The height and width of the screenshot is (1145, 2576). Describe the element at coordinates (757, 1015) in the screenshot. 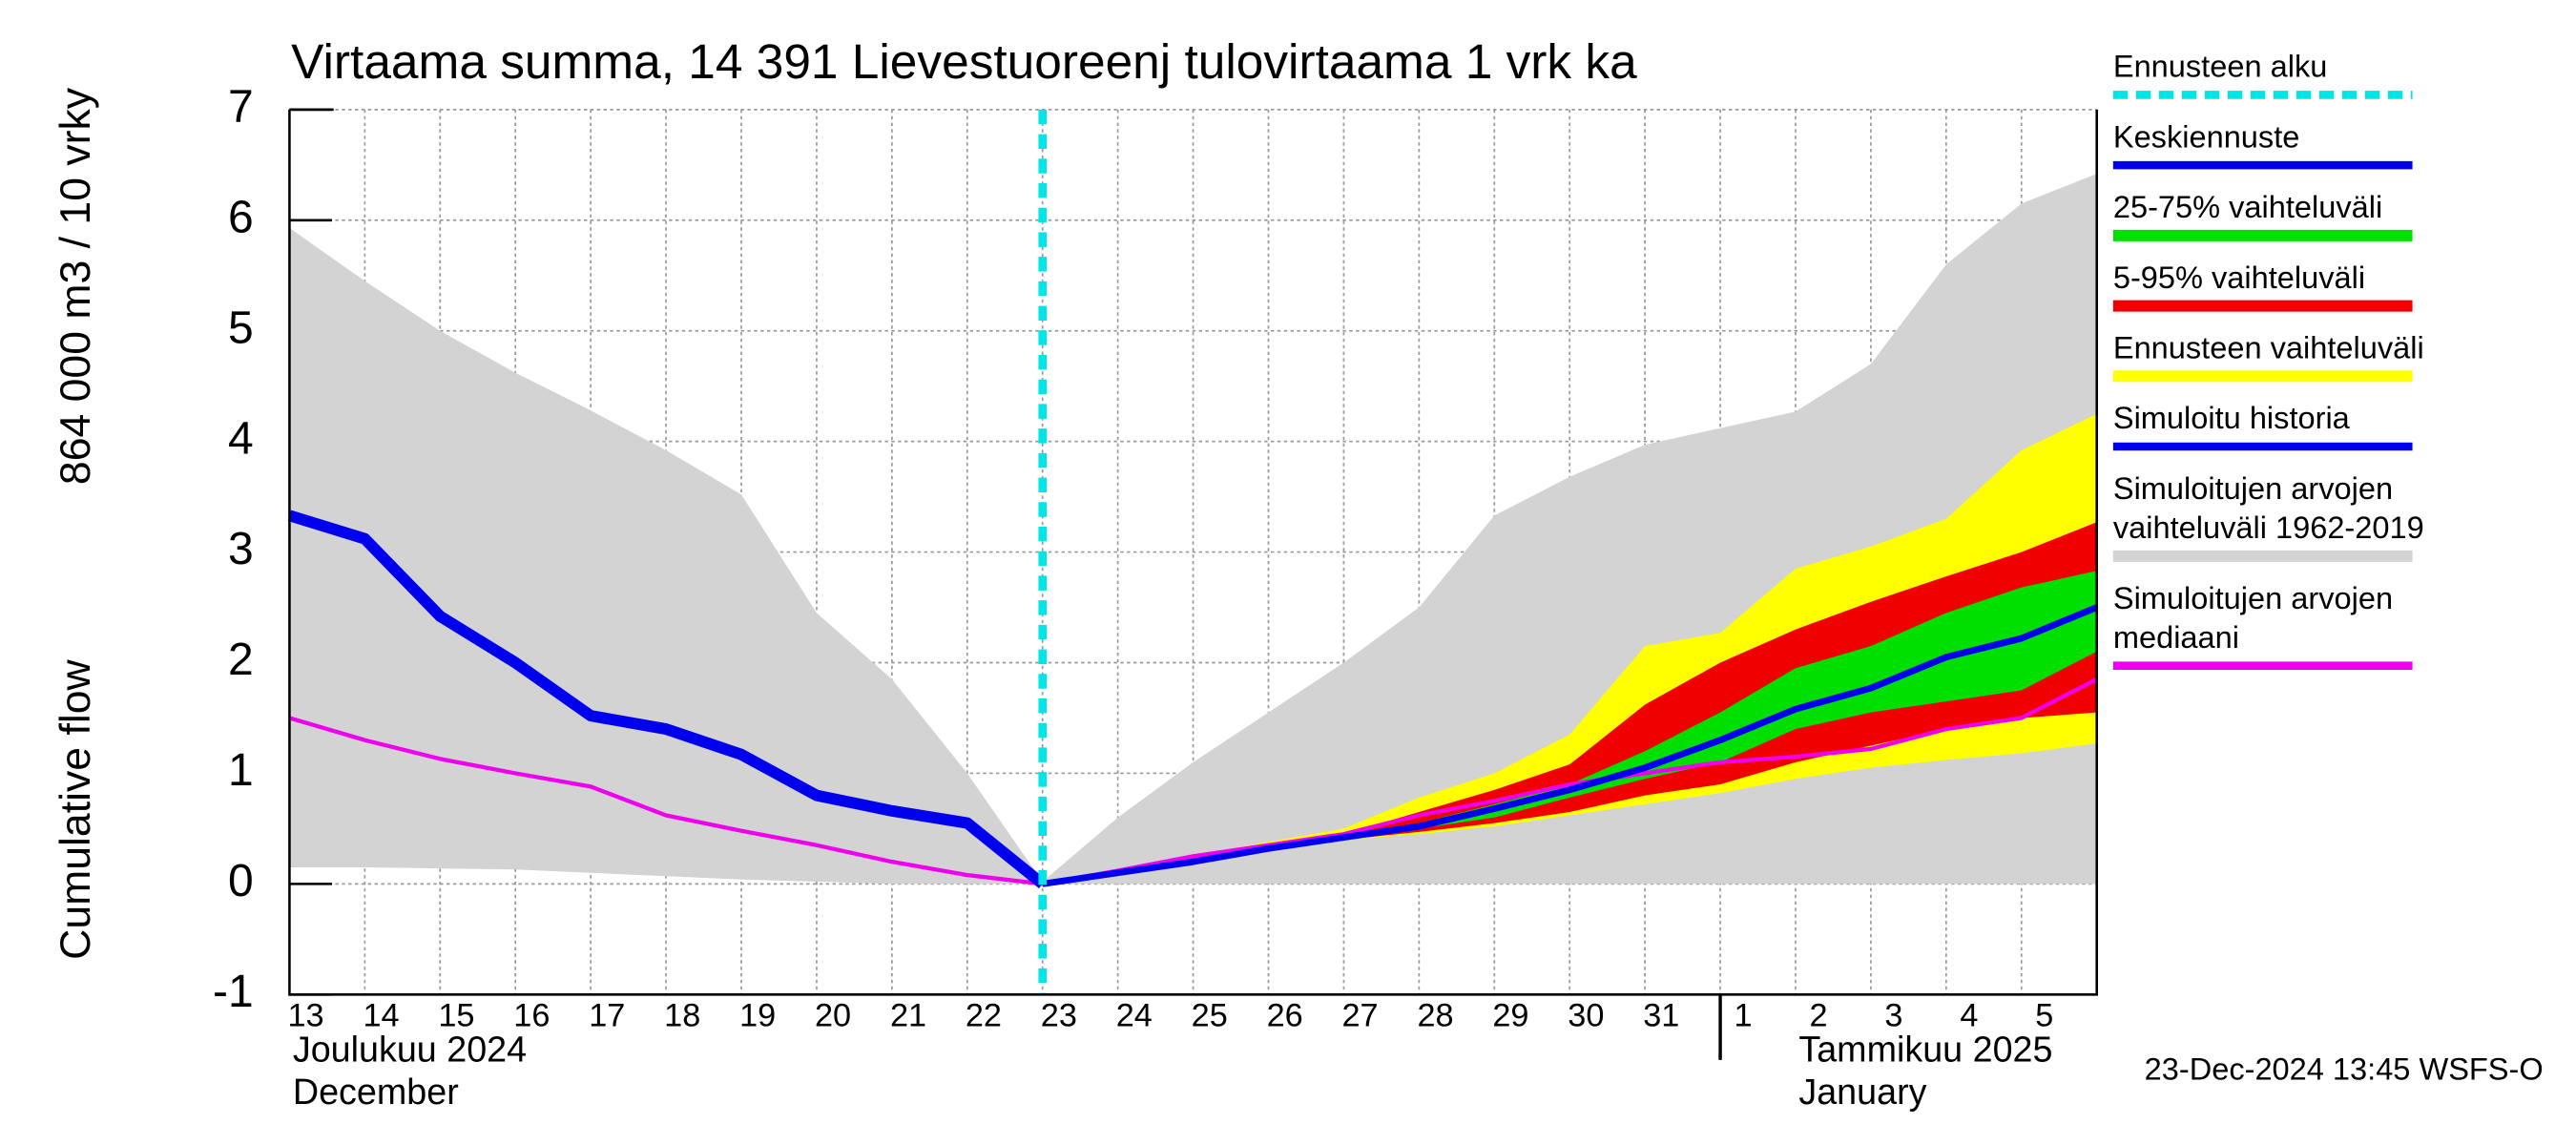

I see `x-tick-label: 19` at that location.